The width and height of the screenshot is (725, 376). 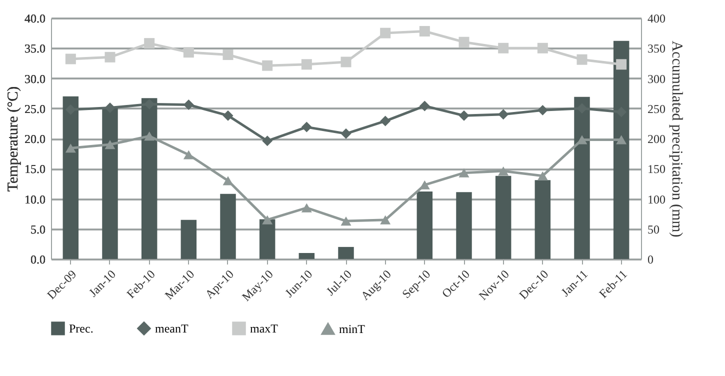 I want to click on y2-tick-label: 250, so click(x=657, y=109).